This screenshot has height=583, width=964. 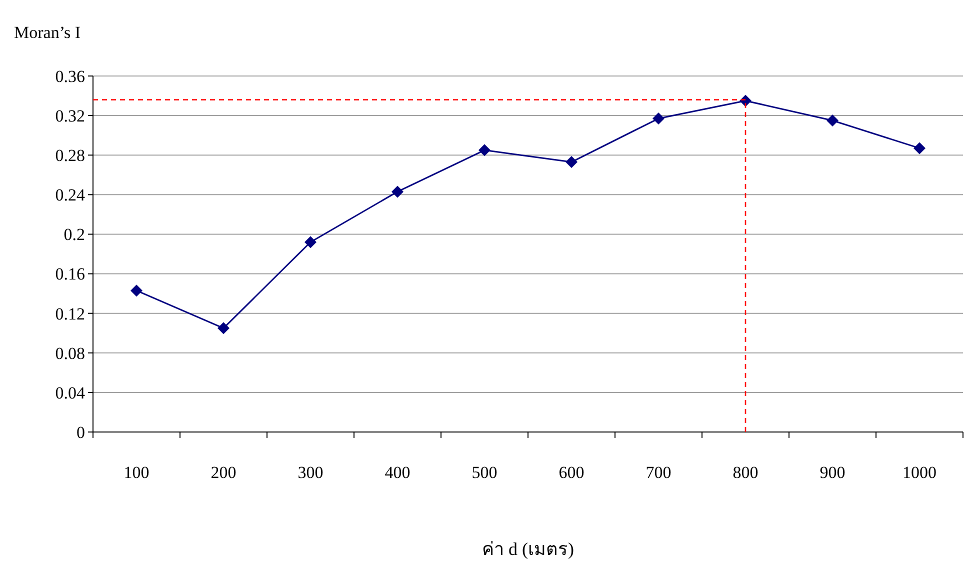 I want to click on x-tick-label: 500, so click(x=485, y=472).